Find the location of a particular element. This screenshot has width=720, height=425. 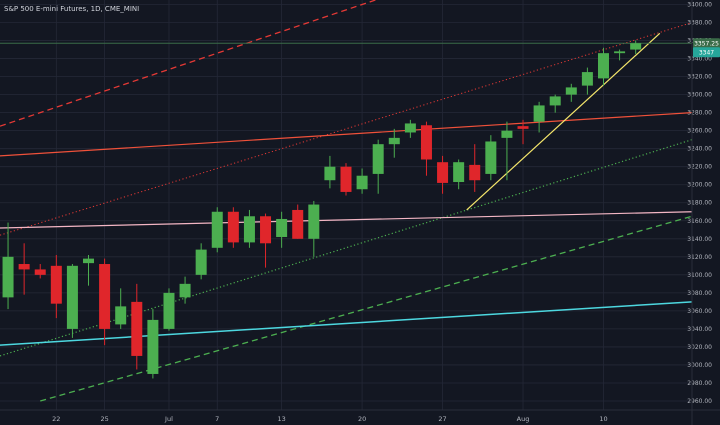

y-tick-label: 3400.00 is located at coordinates (699, 5).